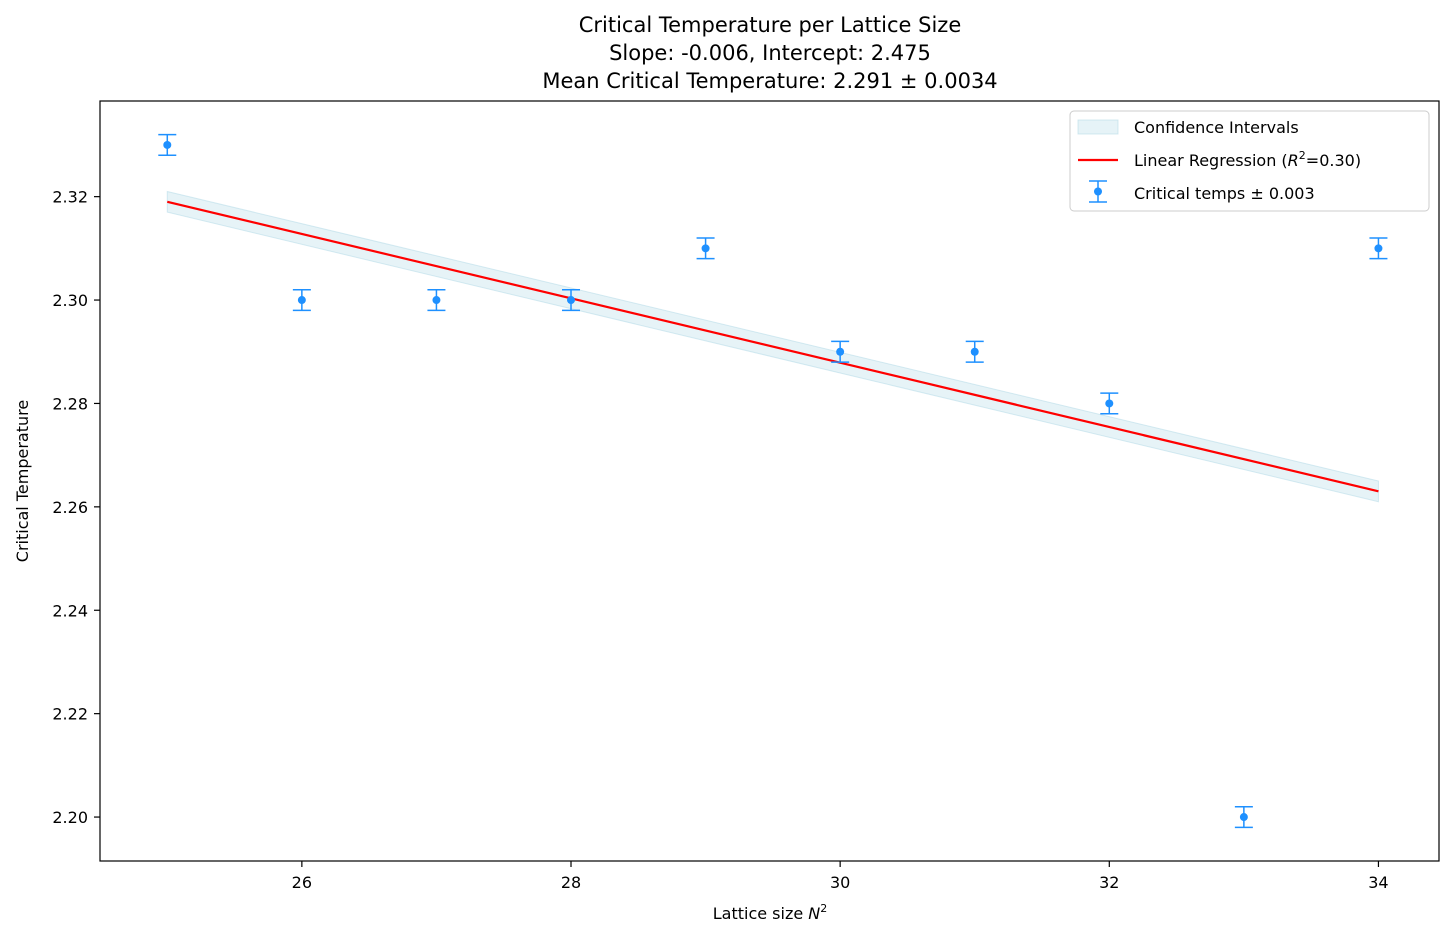 The width and height of the screenshot is (1453, 939). Describe the element at coordinates (1098, 191) in the screenshot. I see `legend-errorbar-swatch` at that location.